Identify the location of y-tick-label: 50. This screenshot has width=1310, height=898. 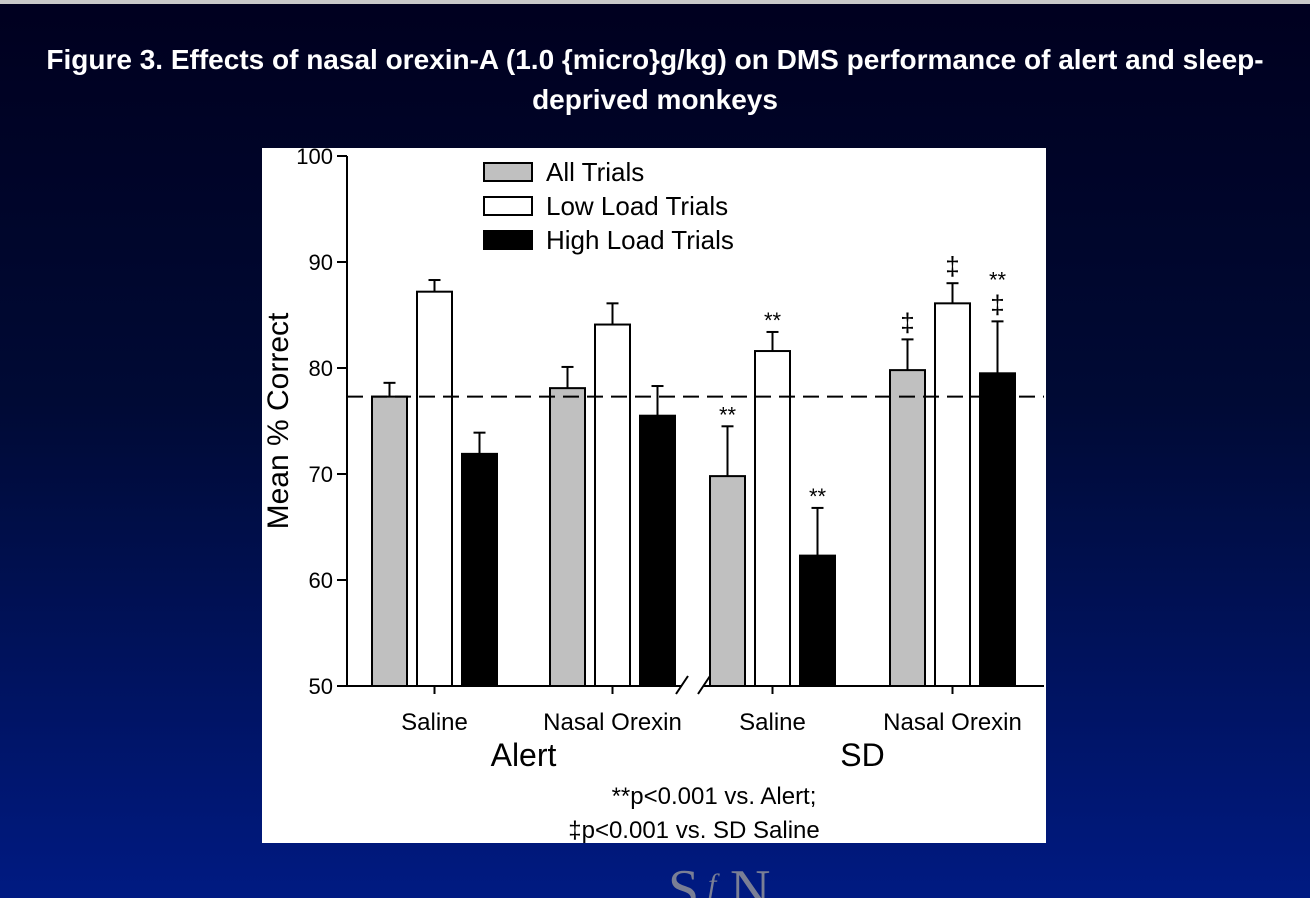
(321, 686).